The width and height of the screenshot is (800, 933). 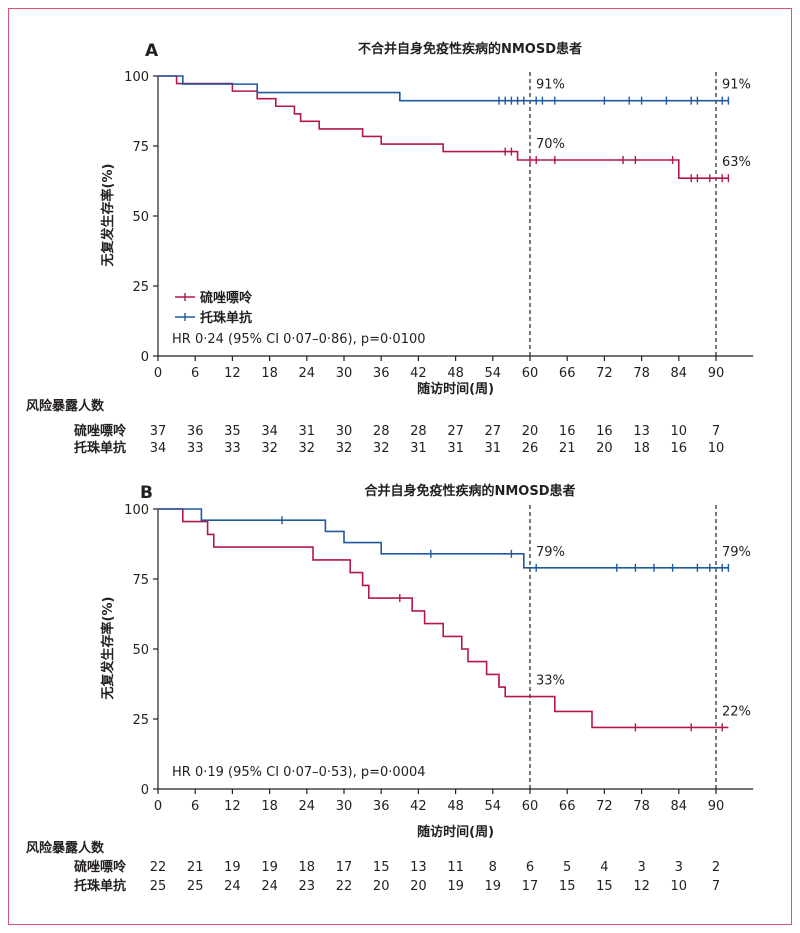 I want to click on risk-count: 4, so click(x=604, y=867).